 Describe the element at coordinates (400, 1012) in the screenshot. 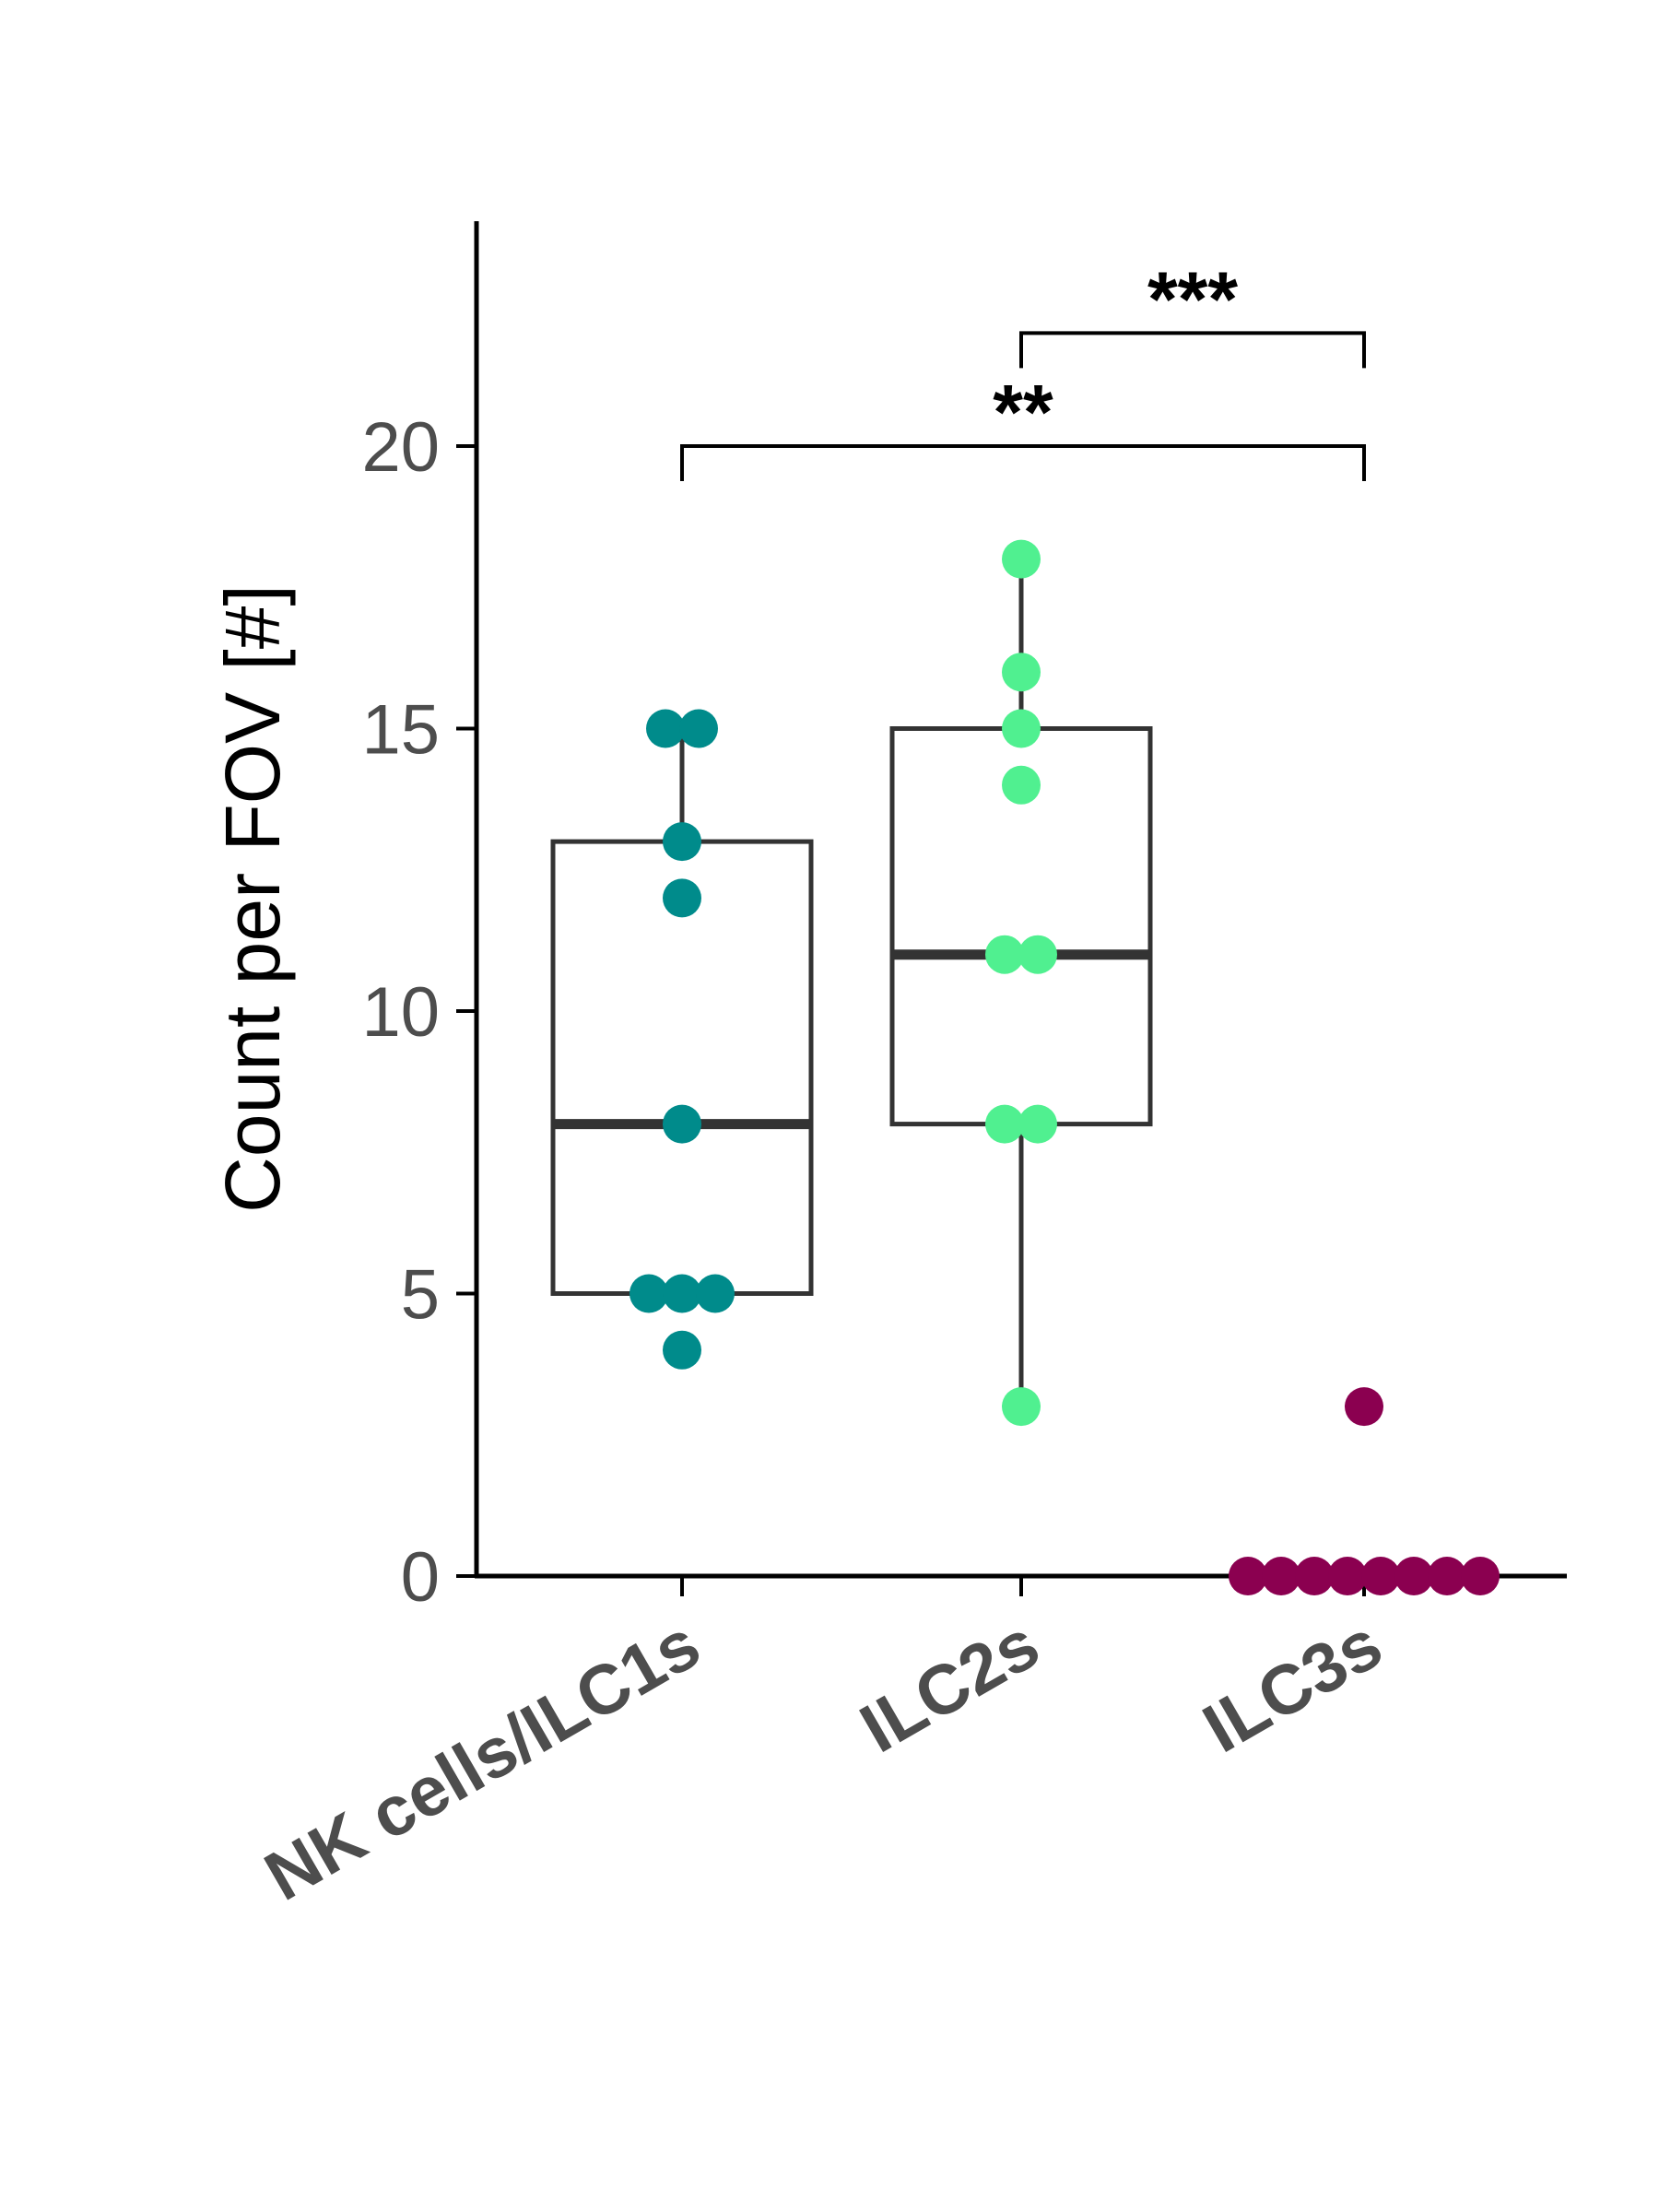

I see `y-tick-label: 10` at that location.